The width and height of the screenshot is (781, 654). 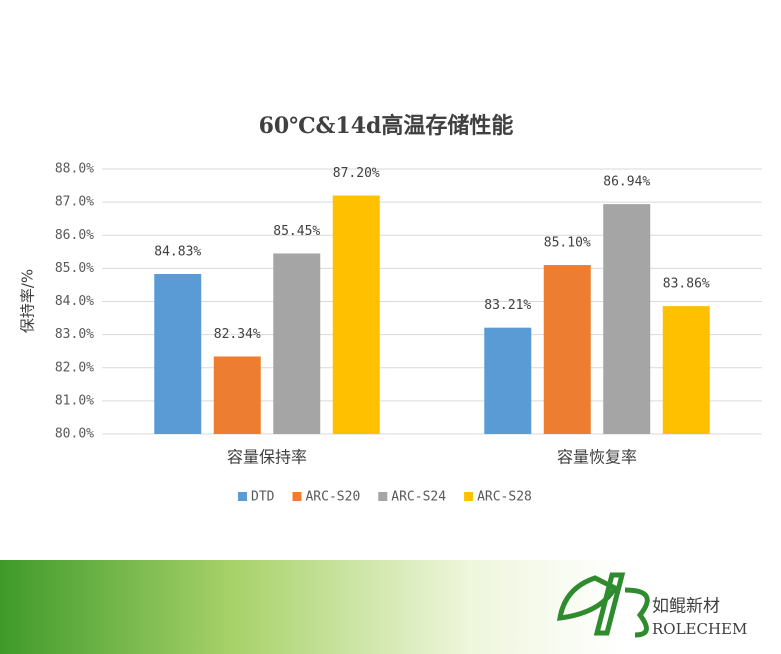 What do you see at coordinates (74, 268) in the screenshot?
I see `y-tick-label: 85.0%` at bounding box center [74, 268].